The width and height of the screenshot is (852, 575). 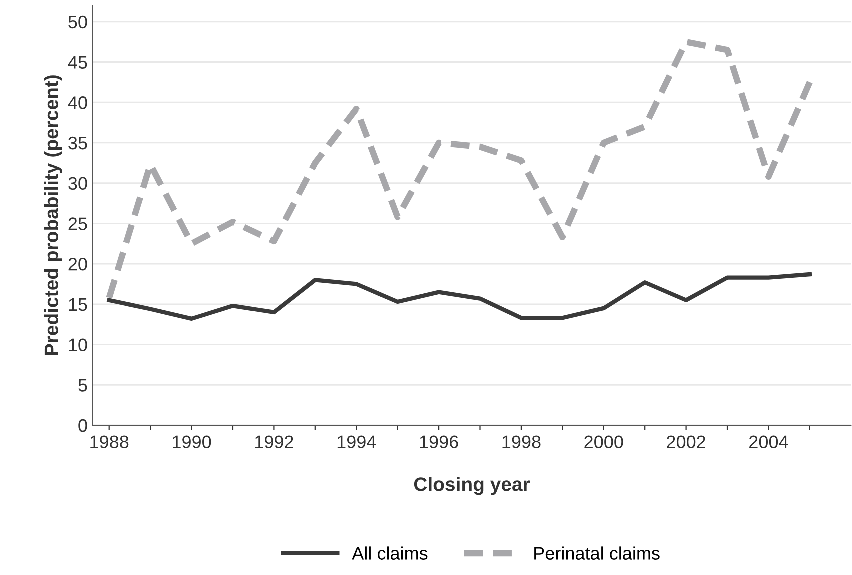 I want to click on y-tick-label: 10, so click(x=78, y=345).